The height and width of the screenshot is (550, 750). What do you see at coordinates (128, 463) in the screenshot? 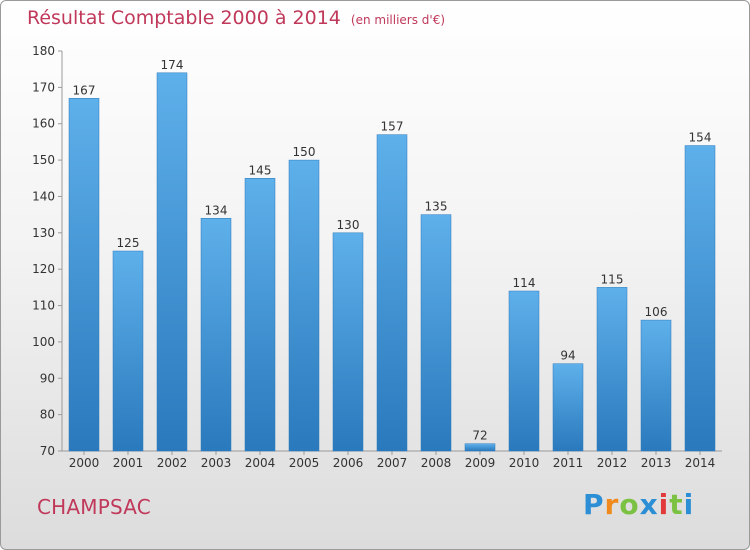
I see `x-tick-label: 2001` at bounding box center [128, 463].